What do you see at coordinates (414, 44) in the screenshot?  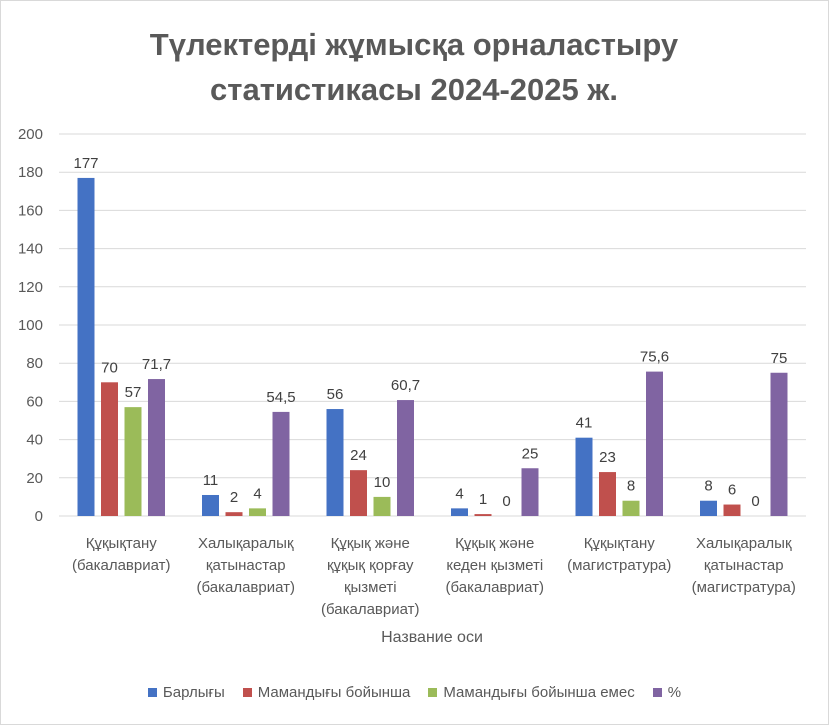 I see `chart-title-line-1: Түлектерді жұмысқа орналастыру` at bounding box center [414, 44].